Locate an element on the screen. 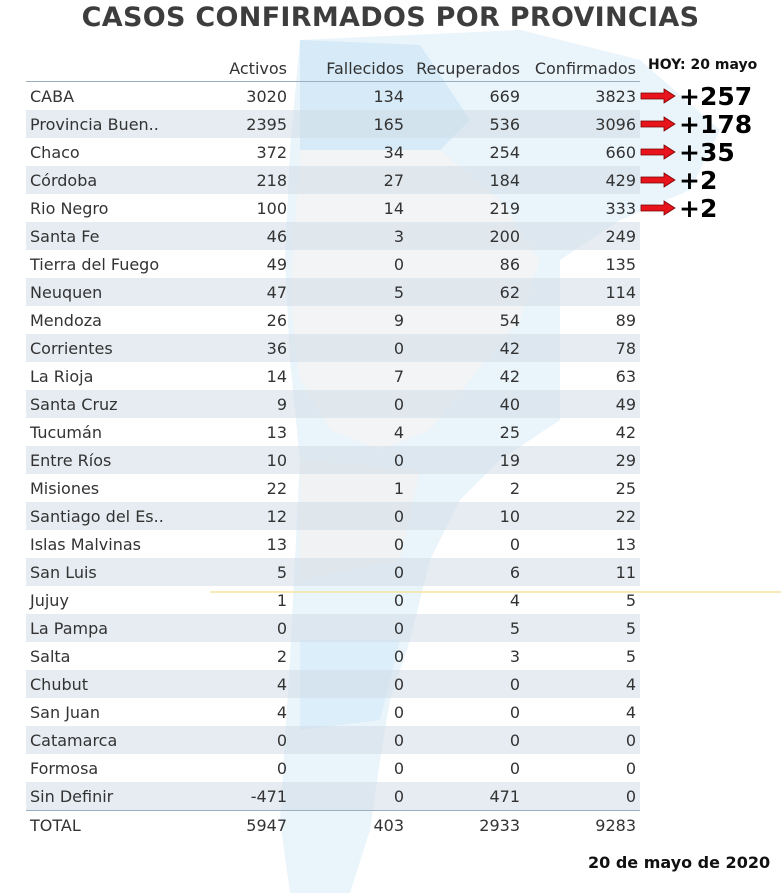 The height and width of the screenshot is (893, 781). cell-province: Chaco is located at coordinates (55, 152).